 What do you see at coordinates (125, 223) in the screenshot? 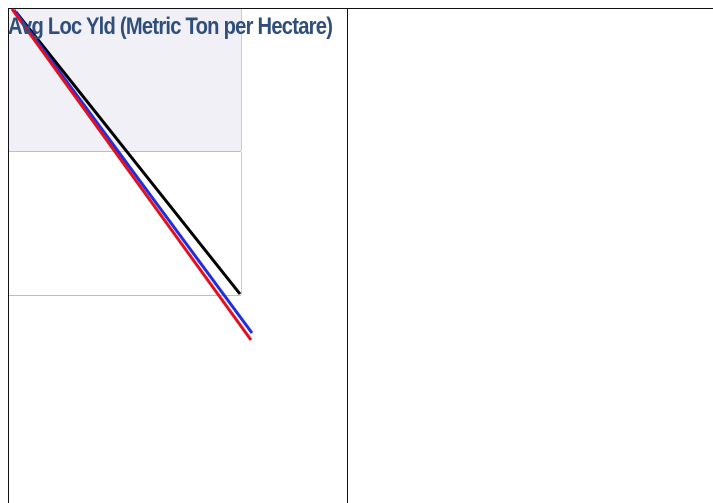
I see `chart-band-lower` at bounding box center [125, 223].